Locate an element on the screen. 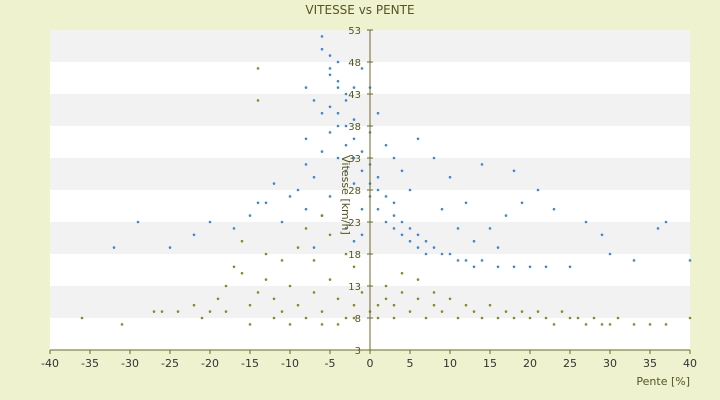 The image size is (720, 400). chart-title: VITESSE vs PENTE is located at coordinates (359, 10).